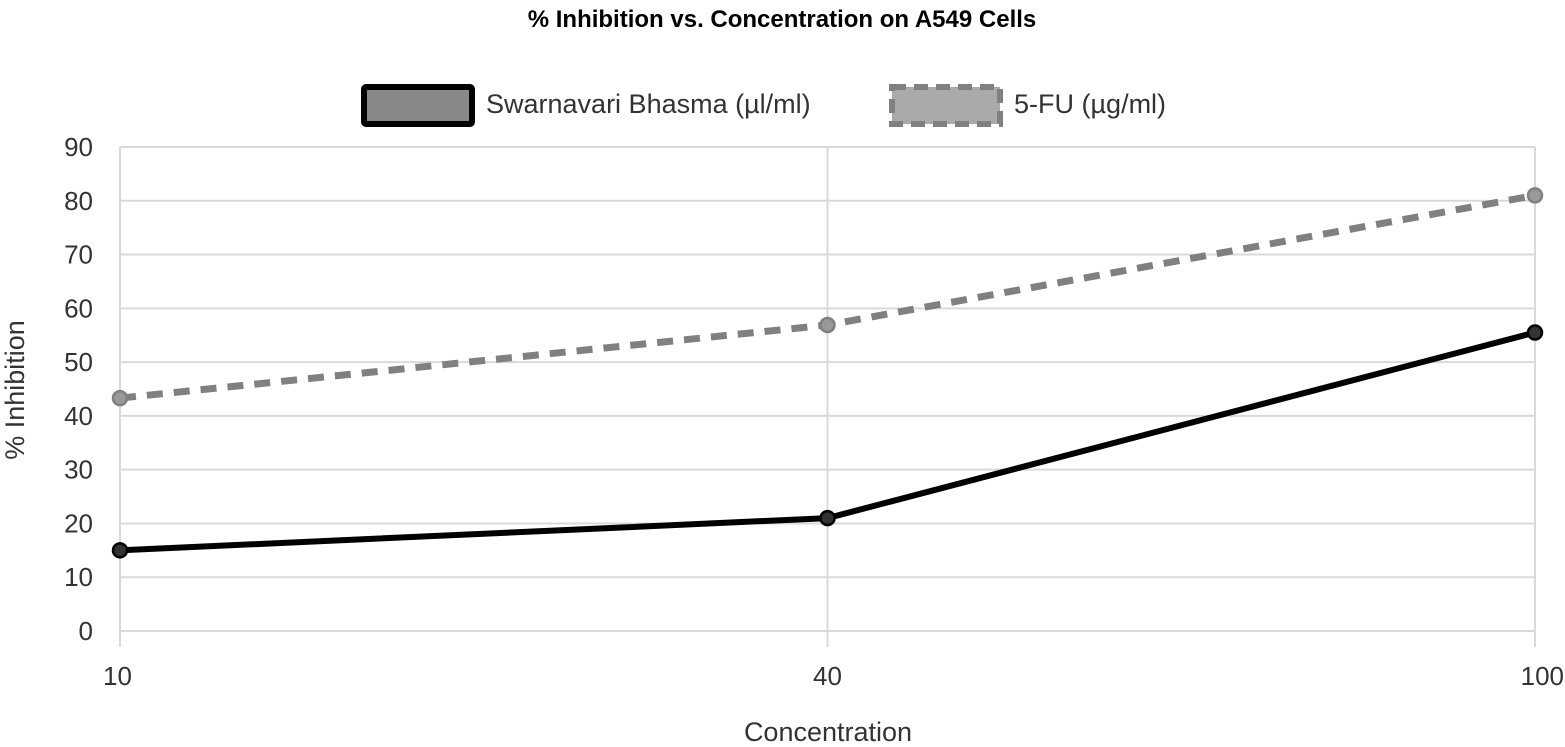 Image resolution: width=1565 pixels, height=747 pixels. Describe the element at coordinates (78, 201) in the screenshot. I see `y-tick-label: 80` at that location.